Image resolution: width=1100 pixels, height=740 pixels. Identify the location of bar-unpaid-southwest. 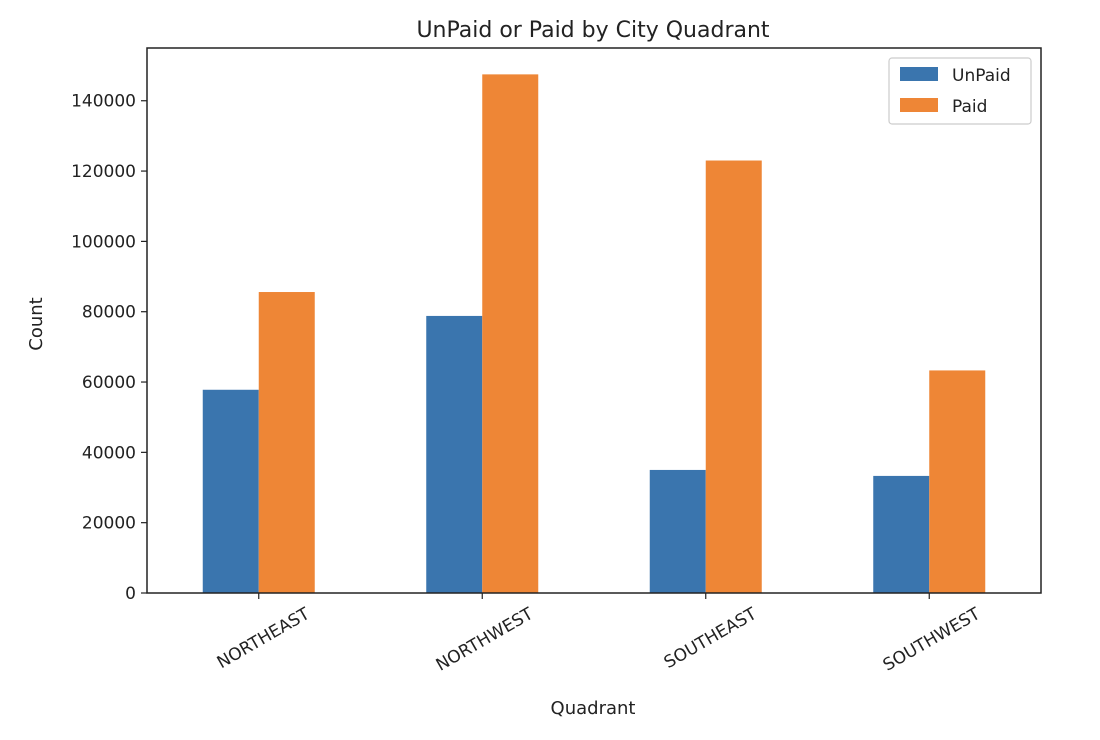
(901, 534).